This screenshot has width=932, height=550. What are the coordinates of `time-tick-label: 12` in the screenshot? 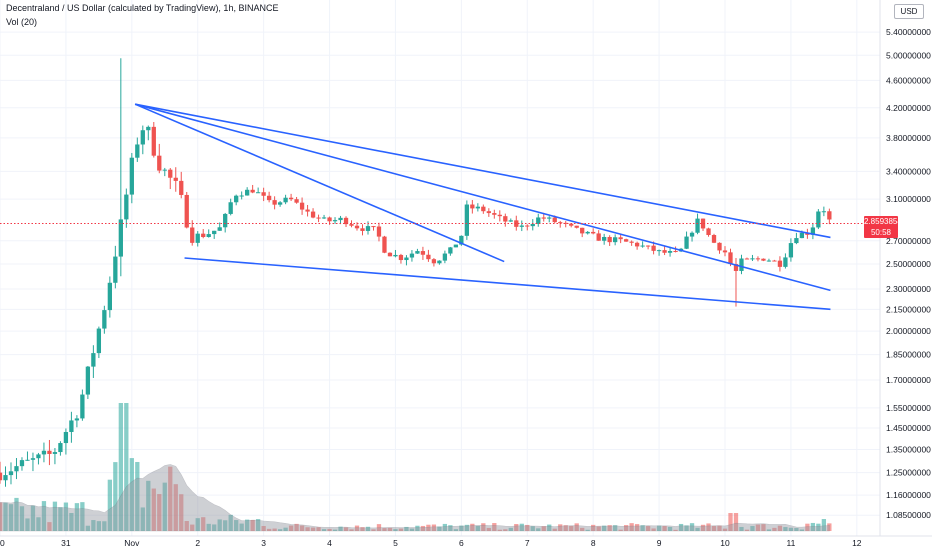 It's located at (857, 543).